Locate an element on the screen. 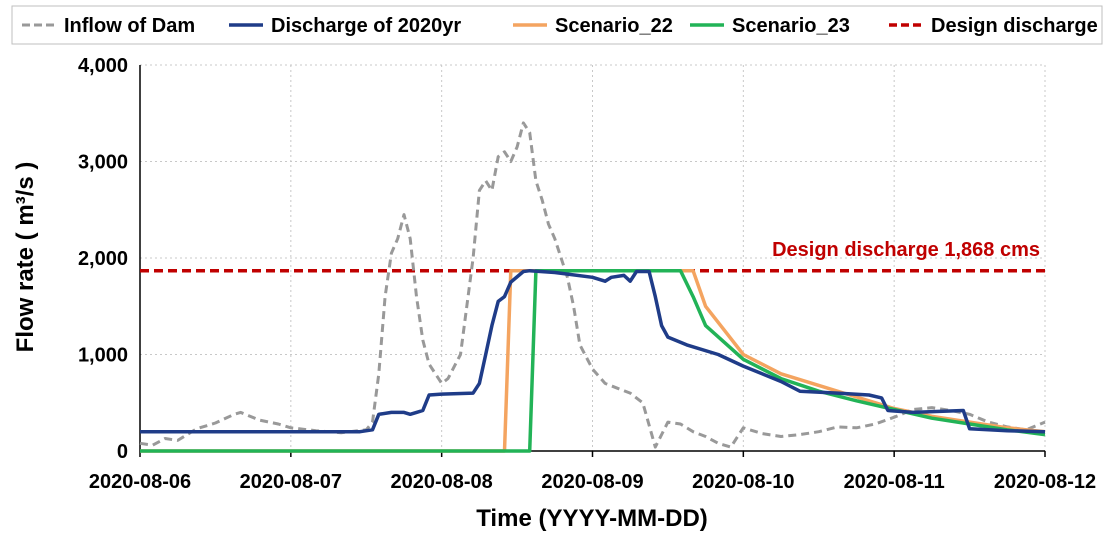 This screenshot has height=538, width=1110. x-axis-label: Time (YYYY-MM-DD) is located at coordinates (592, 518).